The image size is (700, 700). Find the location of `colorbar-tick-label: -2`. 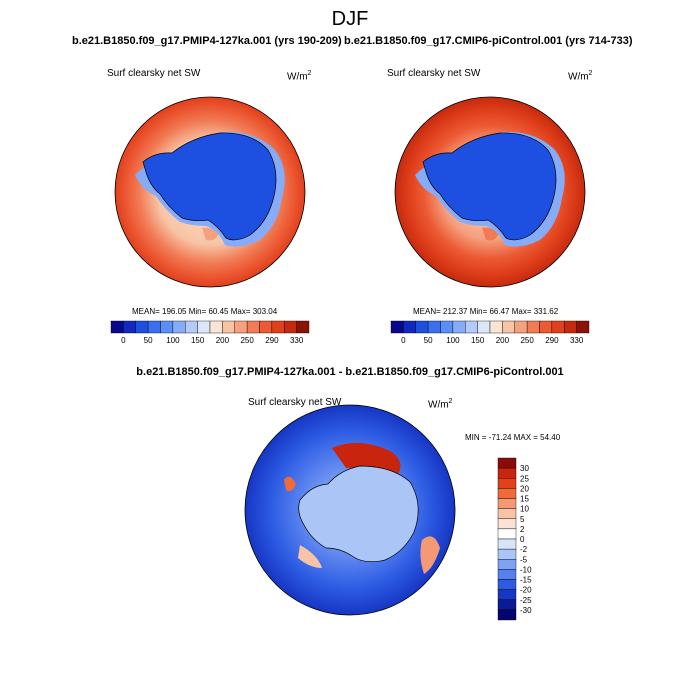

colorbar-tick-label: -2 is located at coordinates (524, 549).